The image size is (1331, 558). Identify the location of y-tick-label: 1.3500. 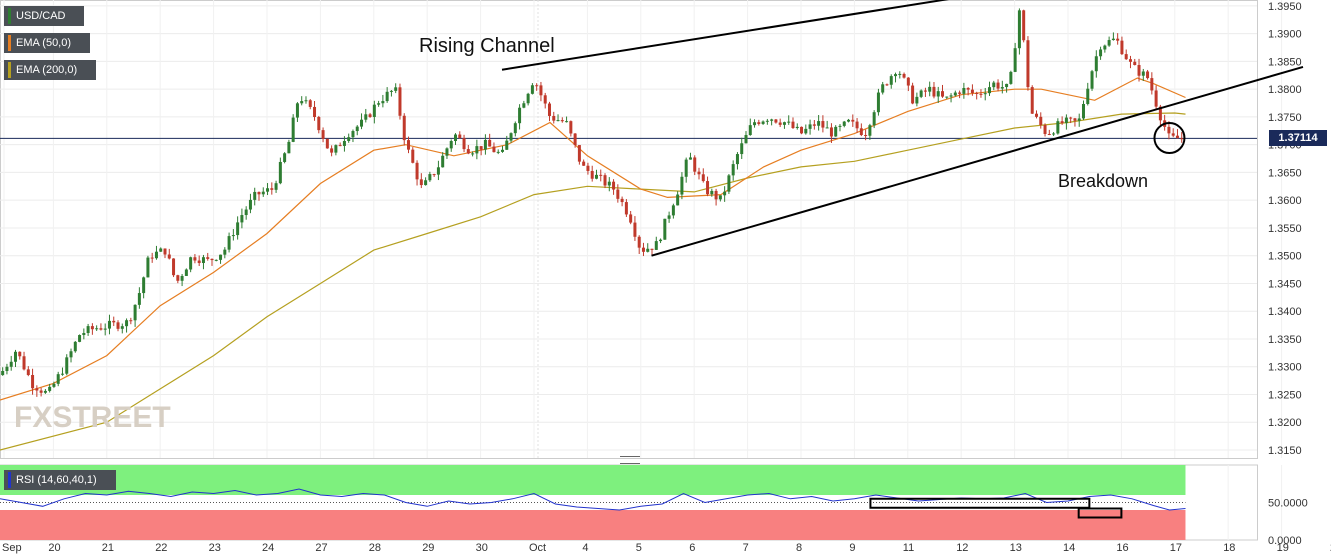
(1285, 257).